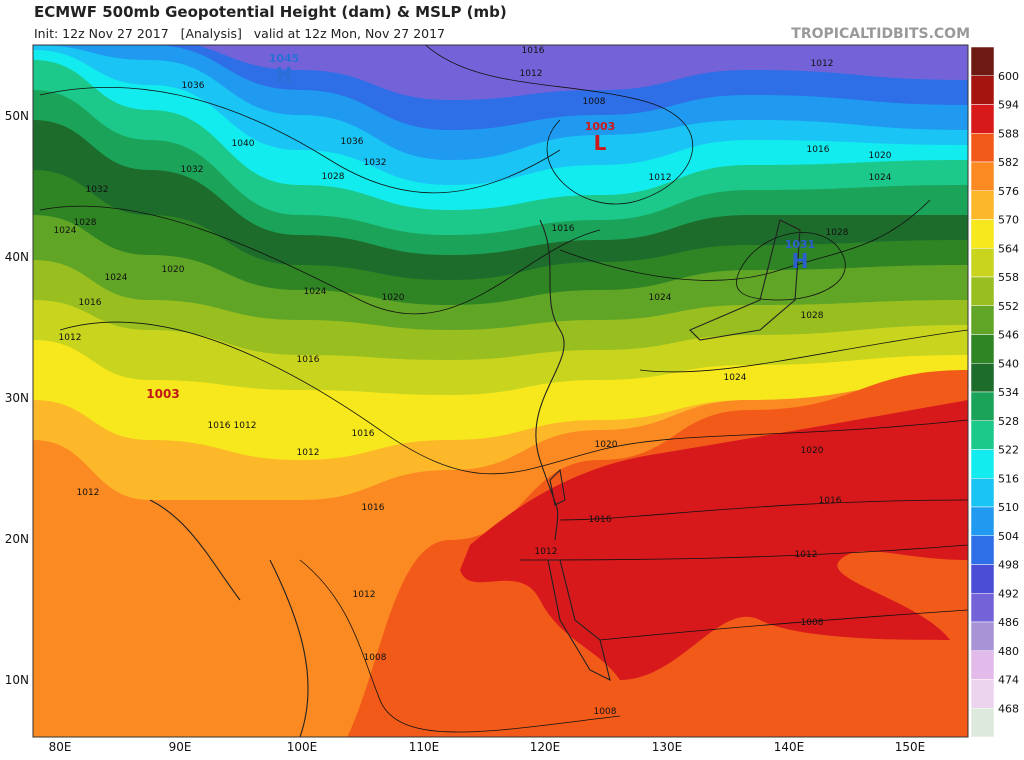  I want to click on colorbar-label: 552, so click(1008, 306).